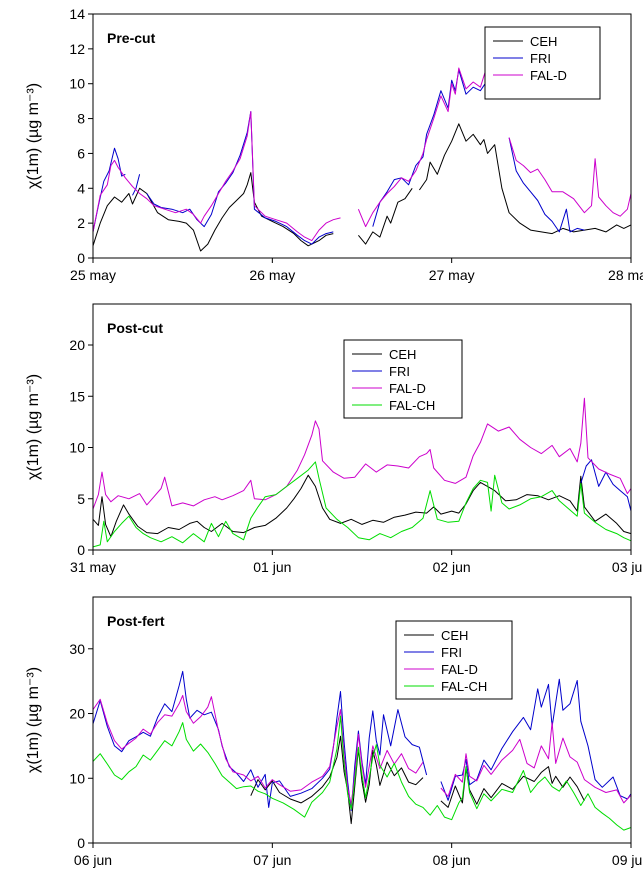  I want to click on x-tick-label: 07 jun, so click(272, 860).